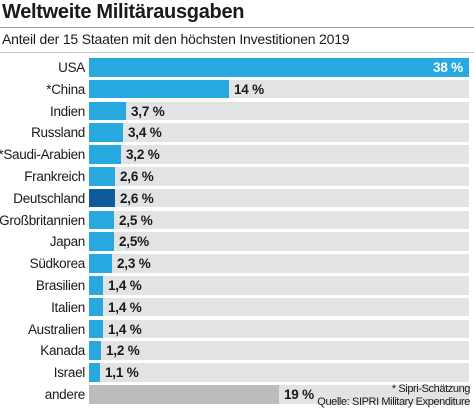 This screenshot has height=419, width=474. I want to click on value-label: 3,7 %, so click(148, 111).